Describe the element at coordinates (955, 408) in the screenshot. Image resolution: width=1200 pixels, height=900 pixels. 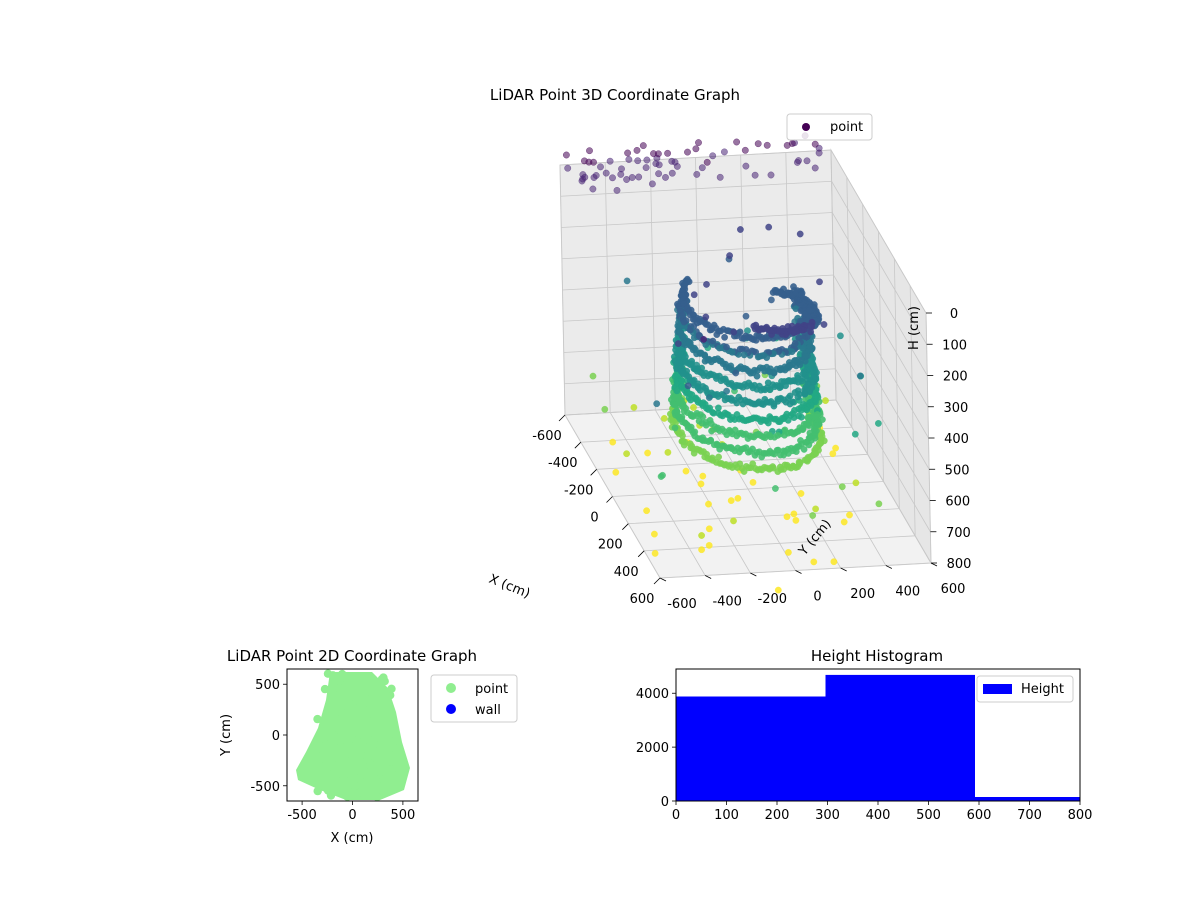
I see `tick-label-z: 300` at that location.